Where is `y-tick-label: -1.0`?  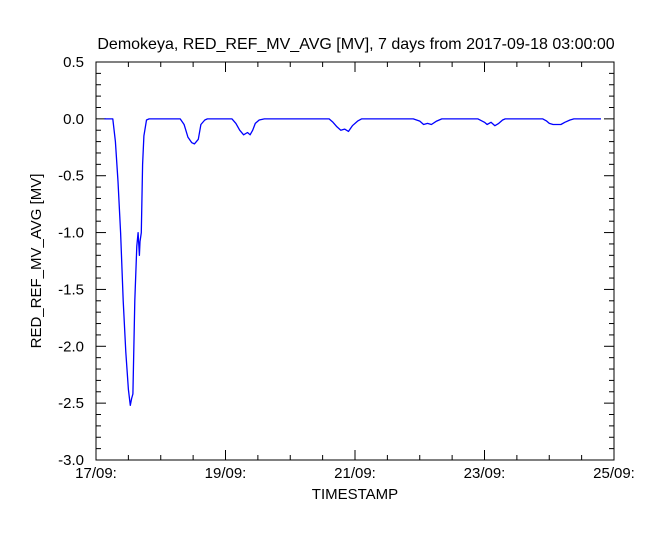
y-tick-label: -1.0 is located at coordinates (71, 233).